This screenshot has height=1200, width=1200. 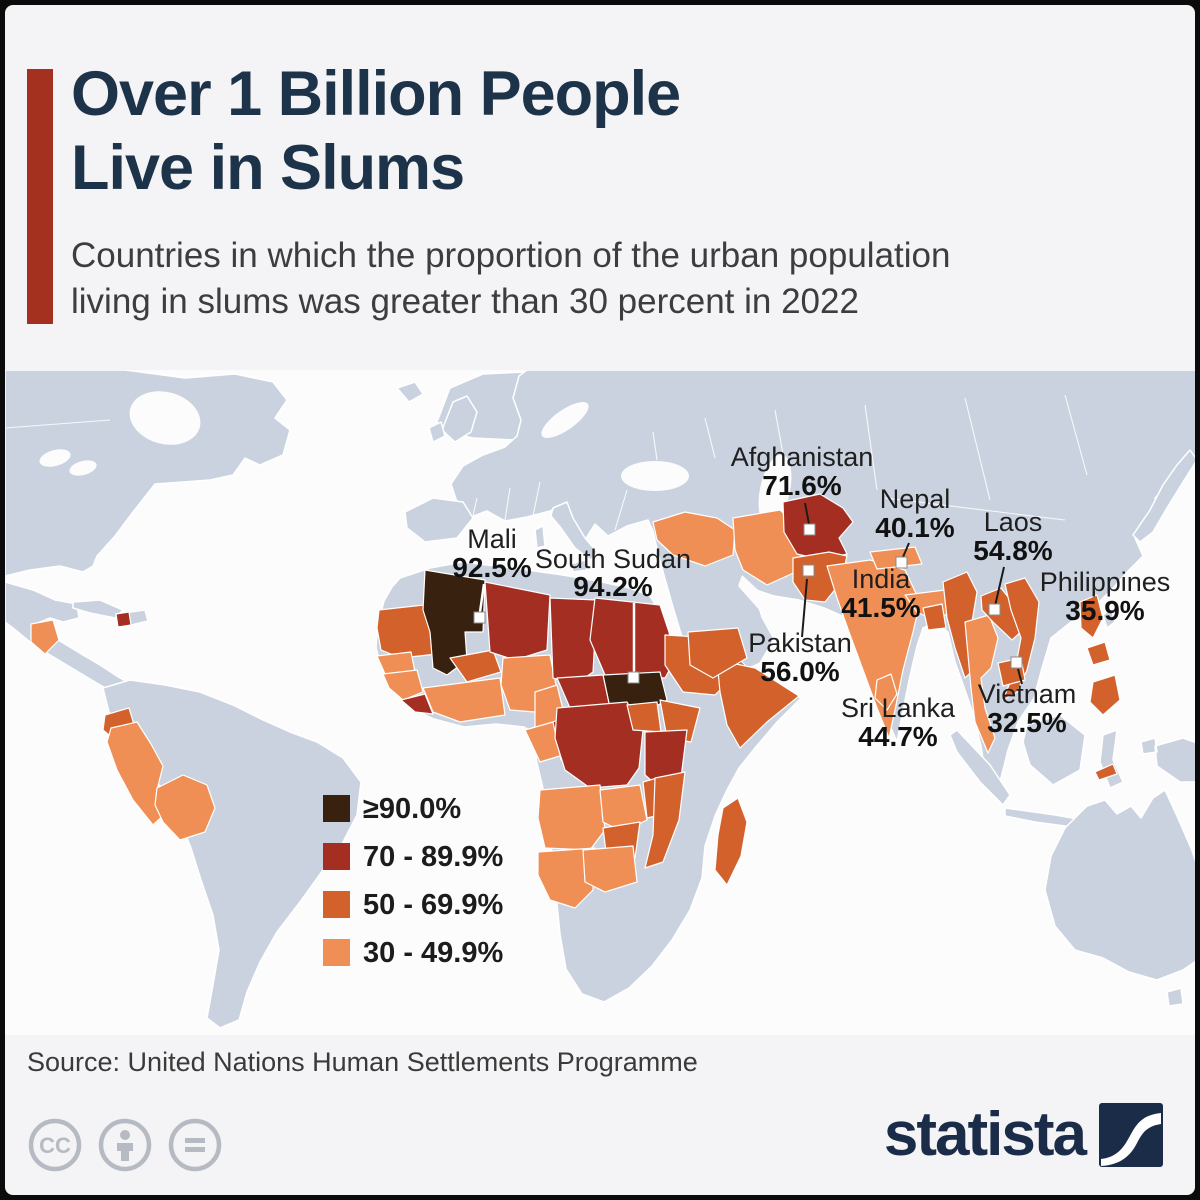 I want to click on uk-shape, so click(x=459, y=419).